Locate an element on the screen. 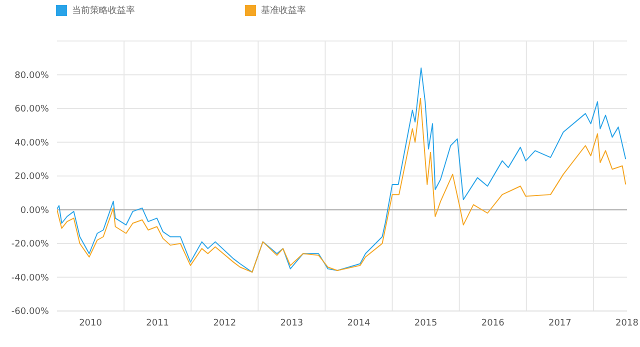  x-tick-label: 2016 is located at coordinates (493, 323).